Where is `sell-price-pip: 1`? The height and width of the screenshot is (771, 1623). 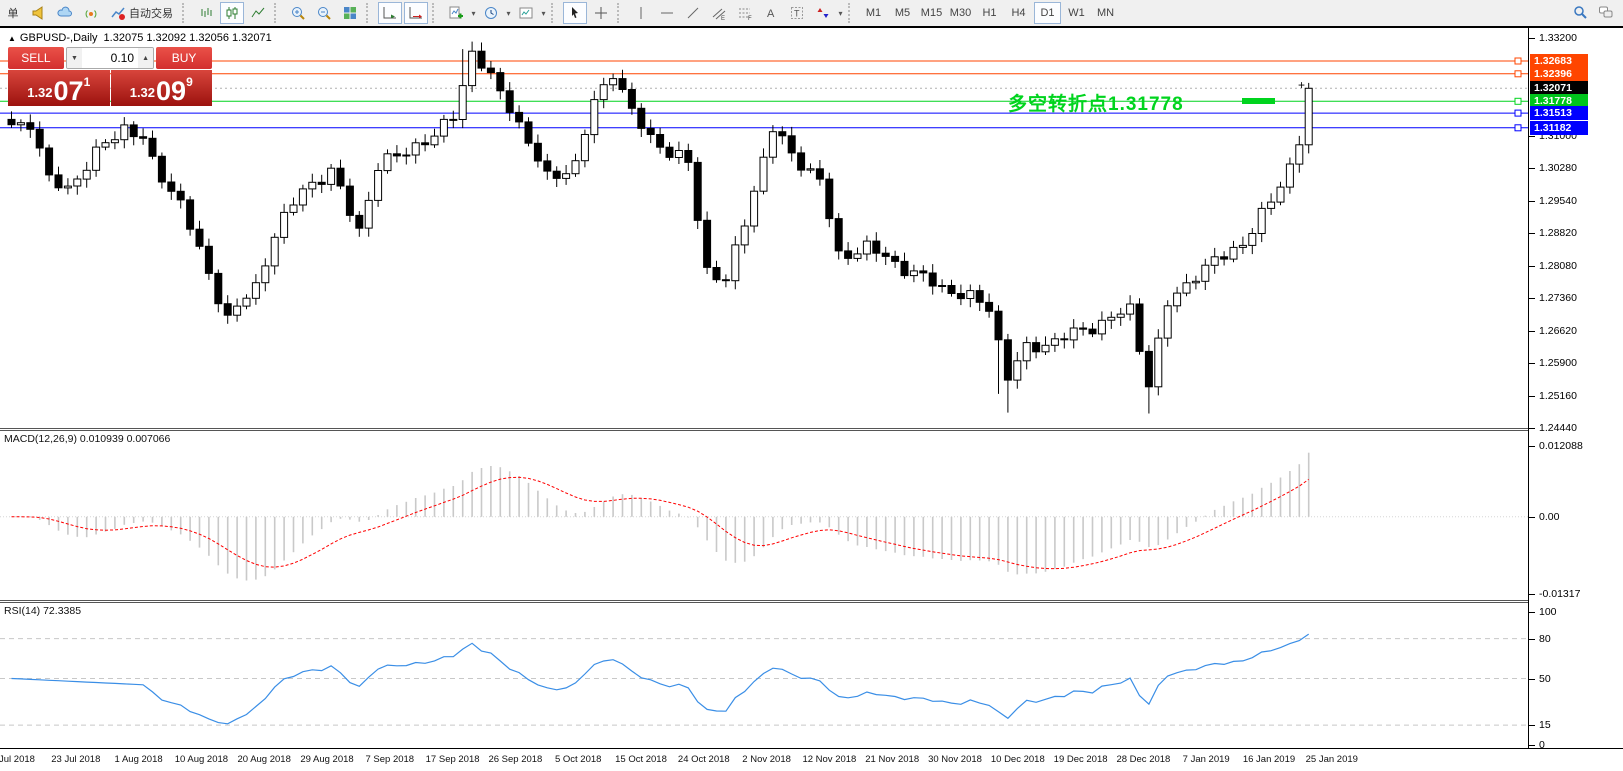
sell-price-pip: 1 is located at coordinates (87, 82).